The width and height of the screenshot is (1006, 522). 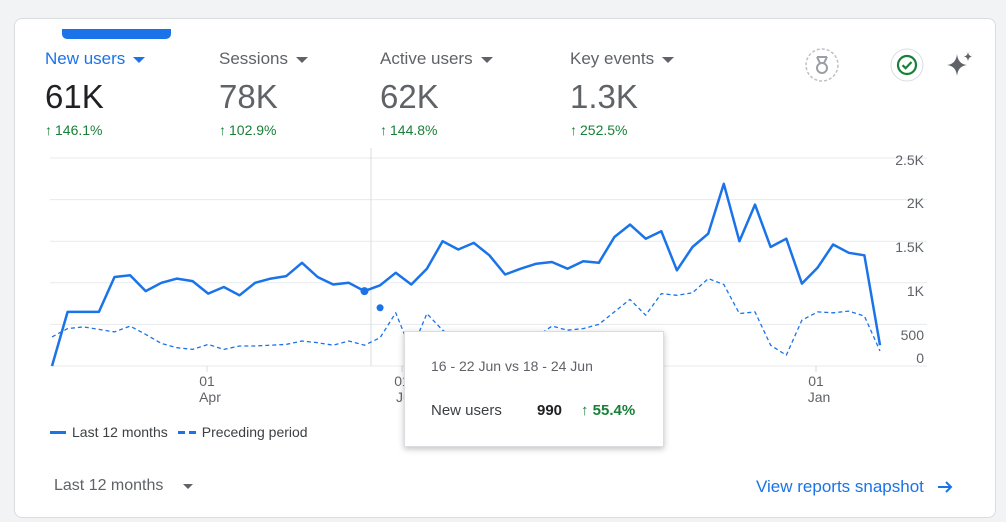 I want to click on sparkle-icon, so click(x=959, y=64).